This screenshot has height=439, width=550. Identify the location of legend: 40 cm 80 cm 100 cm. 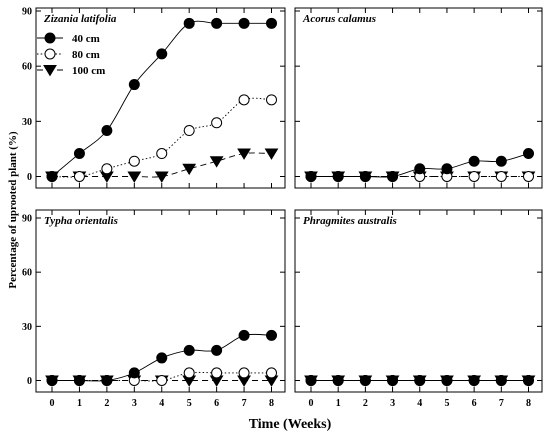
(71, 54).